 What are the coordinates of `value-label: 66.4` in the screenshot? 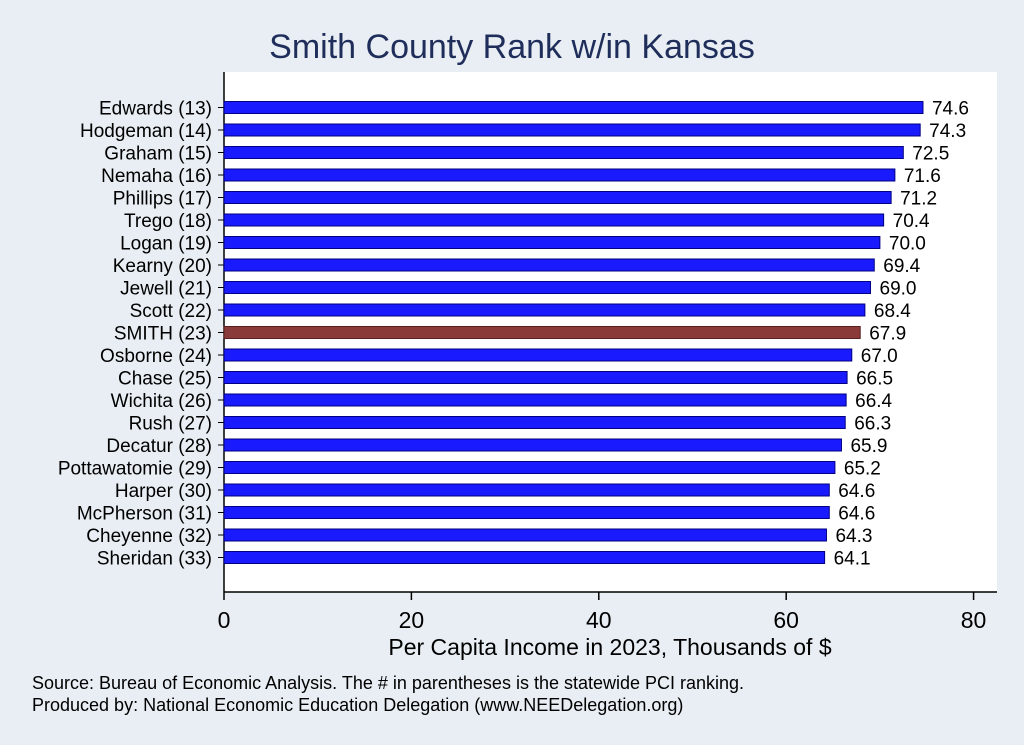 It's located at (873, 401).